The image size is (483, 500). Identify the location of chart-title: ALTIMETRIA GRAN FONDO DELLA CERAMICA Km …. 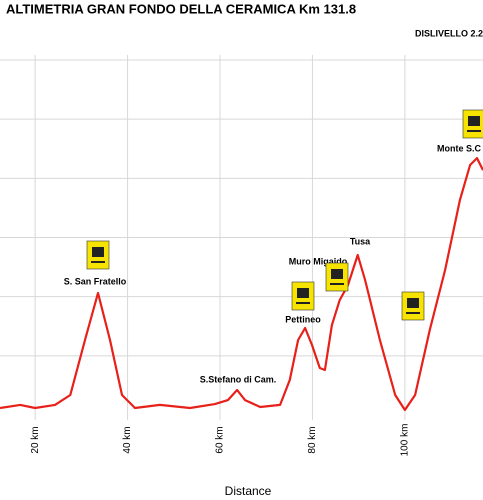
(181, 8).